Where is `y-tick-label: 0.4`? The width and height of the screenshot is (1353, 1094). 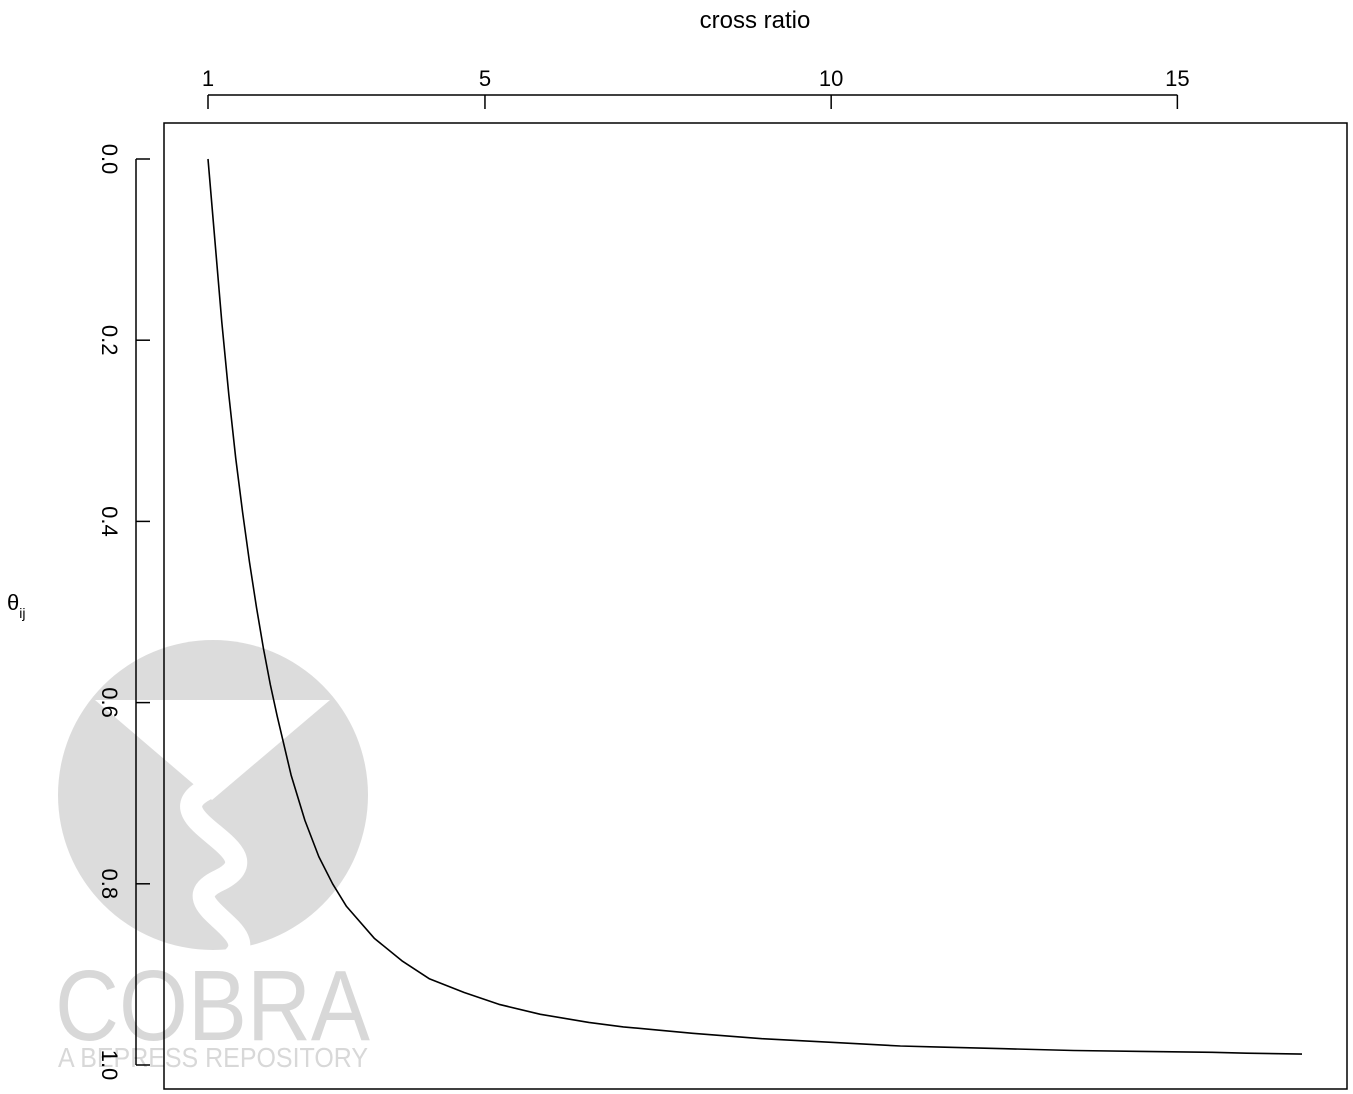 y-tick-label: 0.4 is located at coordinates (109, 521).